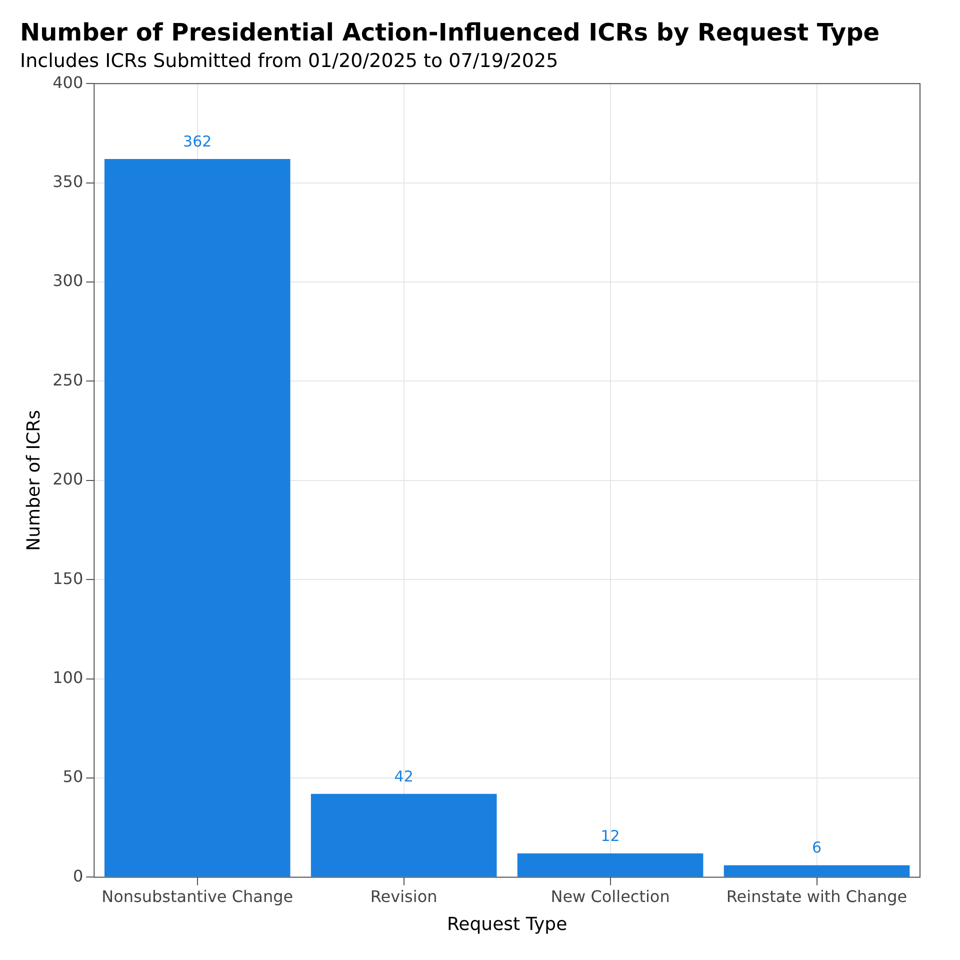  What do you see at coordinates (817, 847) in the screenshot?
I see `data-label: 6` at bounding box center [817, 847].